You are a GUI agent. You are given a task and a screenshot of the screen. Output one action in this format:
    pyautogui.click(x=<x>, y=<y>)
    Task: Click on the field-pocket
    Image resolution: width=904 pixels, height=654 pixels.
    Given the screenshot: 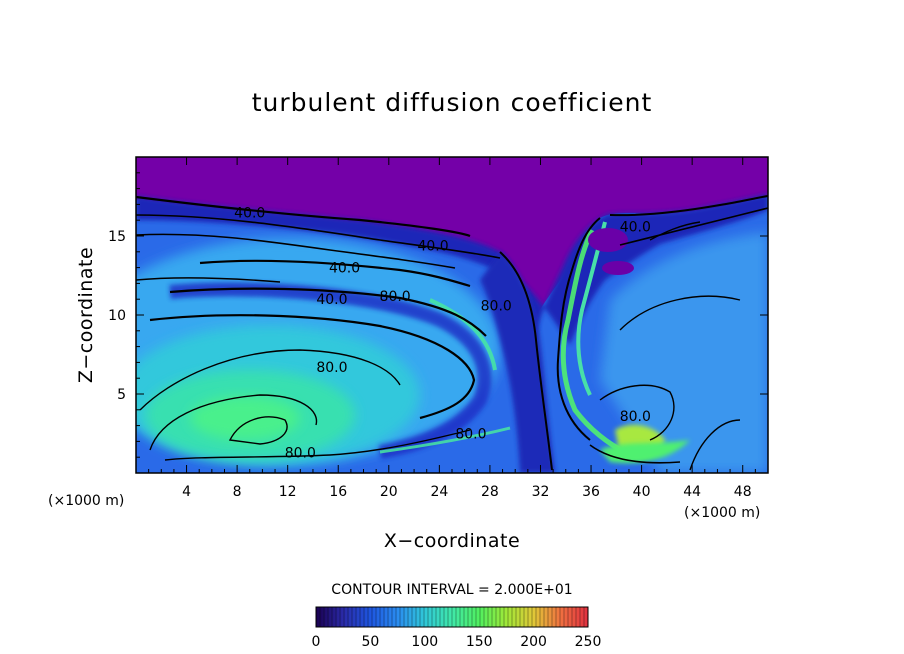 What is the action you would take?
    pyautogui.click(x=608, y=240)
    